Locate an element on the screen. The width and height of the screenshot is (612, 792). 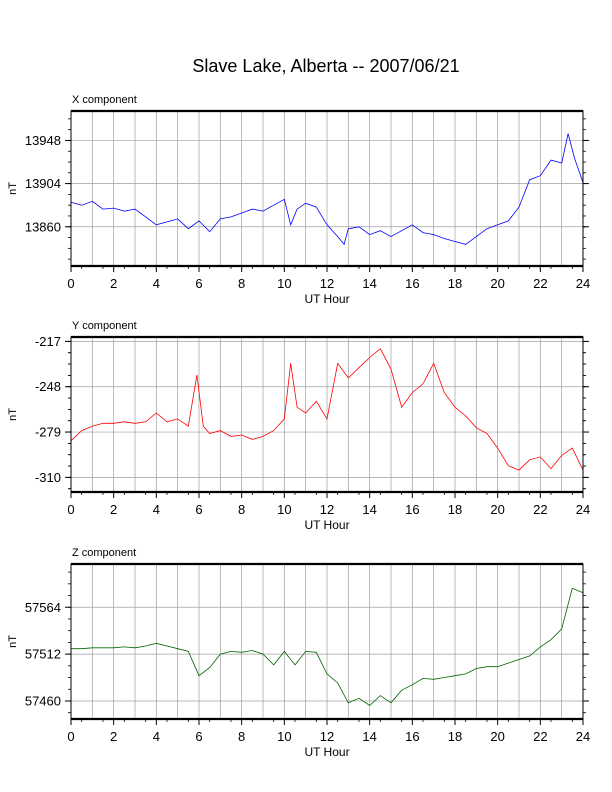
panel-1-series-line is located at coordinates (327, 189).